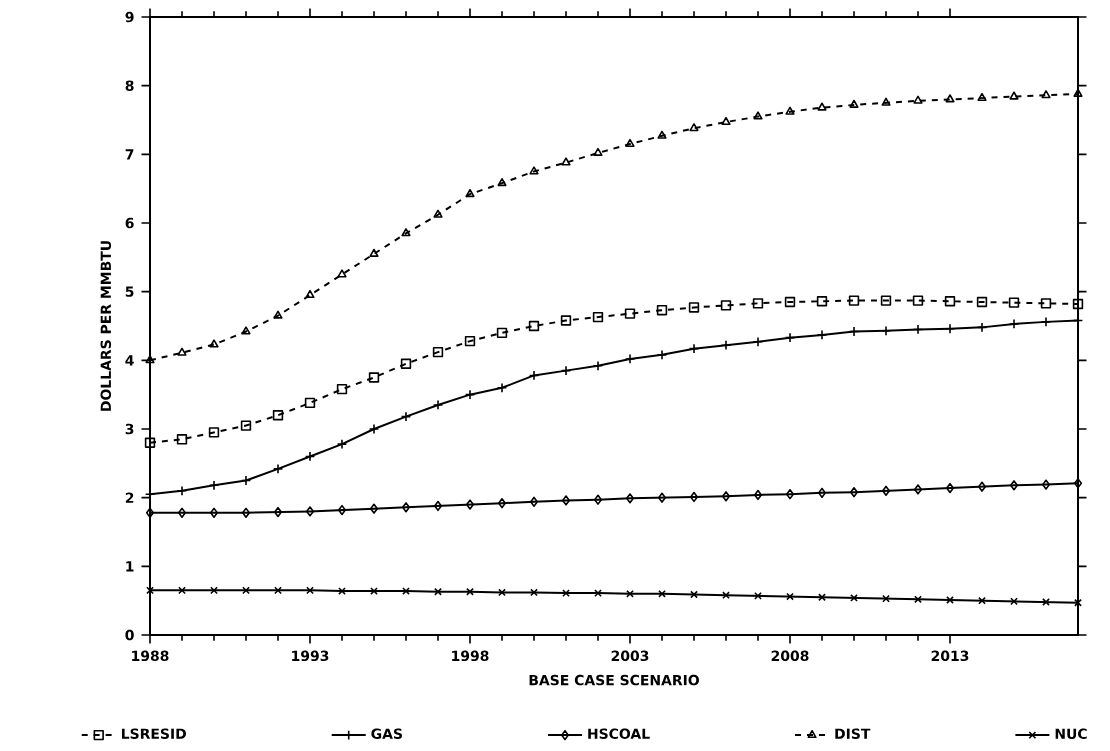 The width and height of the screenshot is (1110, 751). Describe the element at coordinates (129, 17) in the screenshot. I see `y-tick-label: 9` at that location.